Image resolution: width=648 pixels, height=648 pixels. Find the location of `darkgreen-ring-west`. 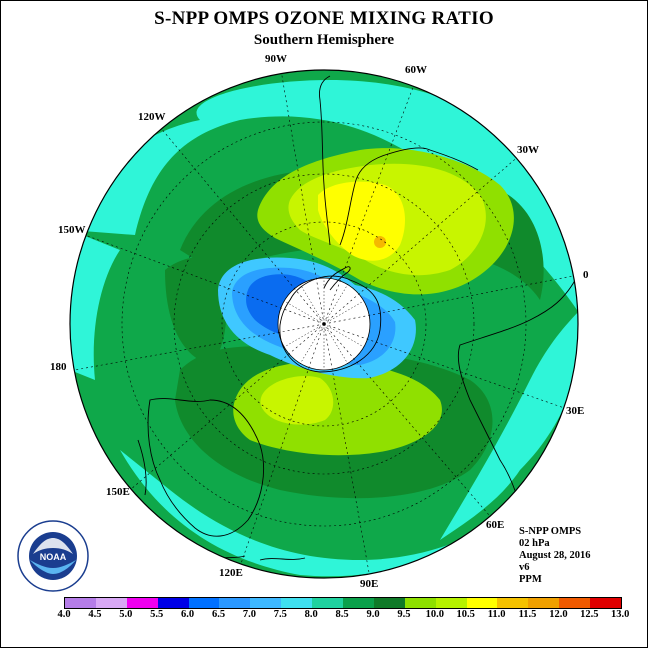

darkgreen-ring-west is located at coordinates (197, 311).